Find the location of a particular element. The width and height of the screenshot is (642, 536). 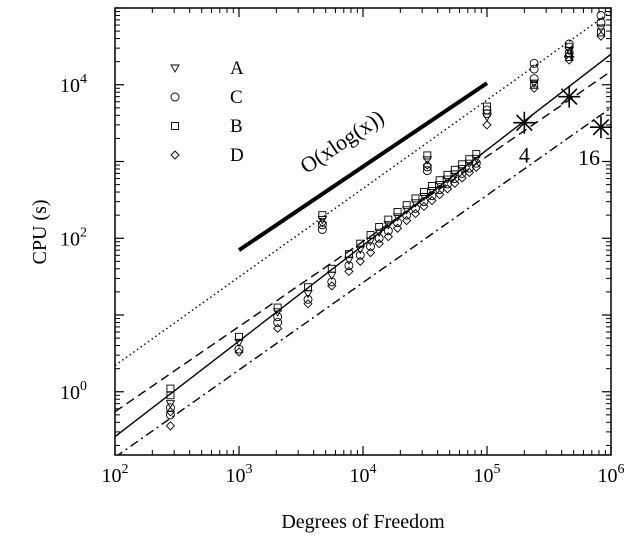

x-tick-label: 10⁴ is located at coordinates (363, 474).